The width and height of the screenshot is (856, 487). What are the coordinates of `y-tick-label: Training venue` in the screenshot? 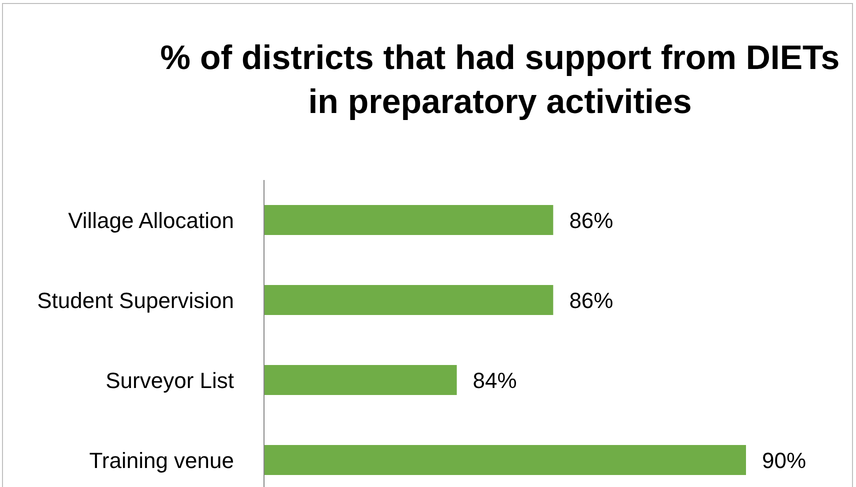 It's located at (161, 460).